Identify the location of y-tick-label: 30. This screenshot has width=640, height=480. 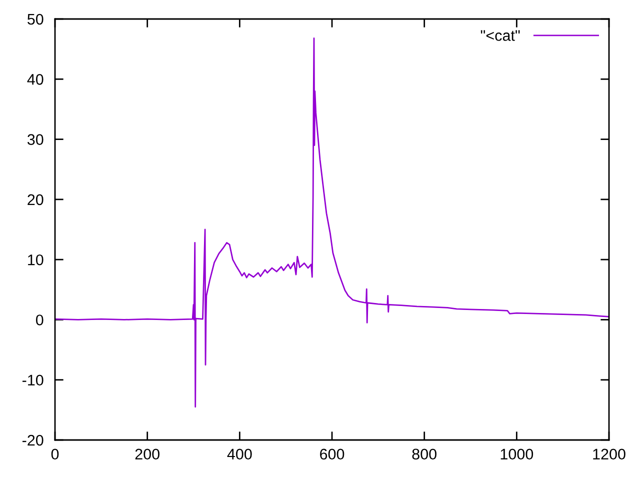
(35, 139).